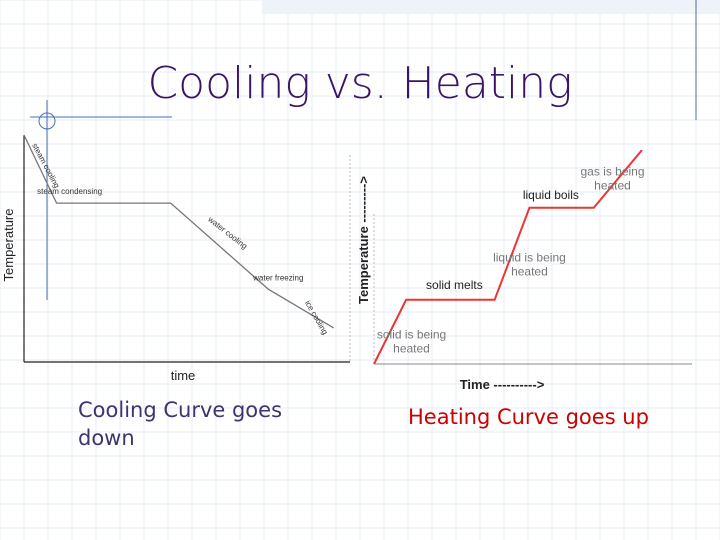 Image resolution: width=720 pixels, height=540 pixels. Describe the element at coordinates (612, 179) in the screenshot. I see `heating-annotation: gas is being heated` at that location.